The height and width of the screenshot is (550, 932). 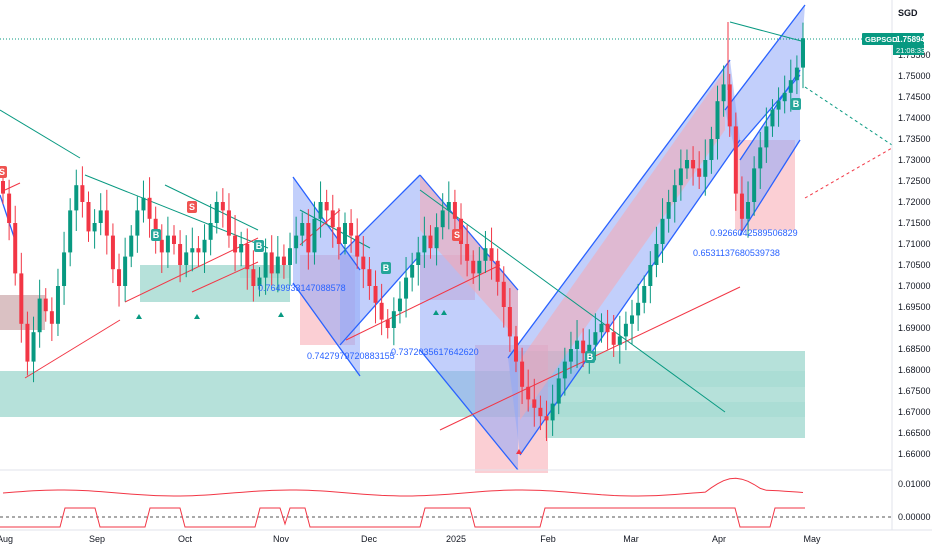 What do you see at coordinates (914, 349) in the screenshot?
I see `price-tick-label: 1.68500` at bounding box center [914, 349].